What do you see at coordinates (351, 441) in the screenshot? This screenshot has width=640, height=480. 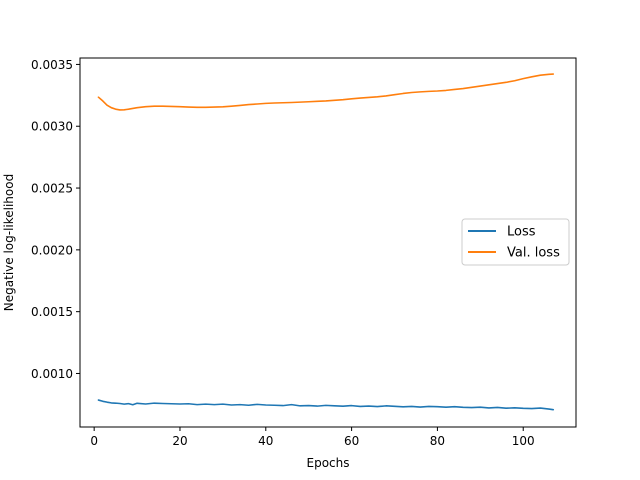 I see `x-tick-label: 60` at bounding box center [351, 441].